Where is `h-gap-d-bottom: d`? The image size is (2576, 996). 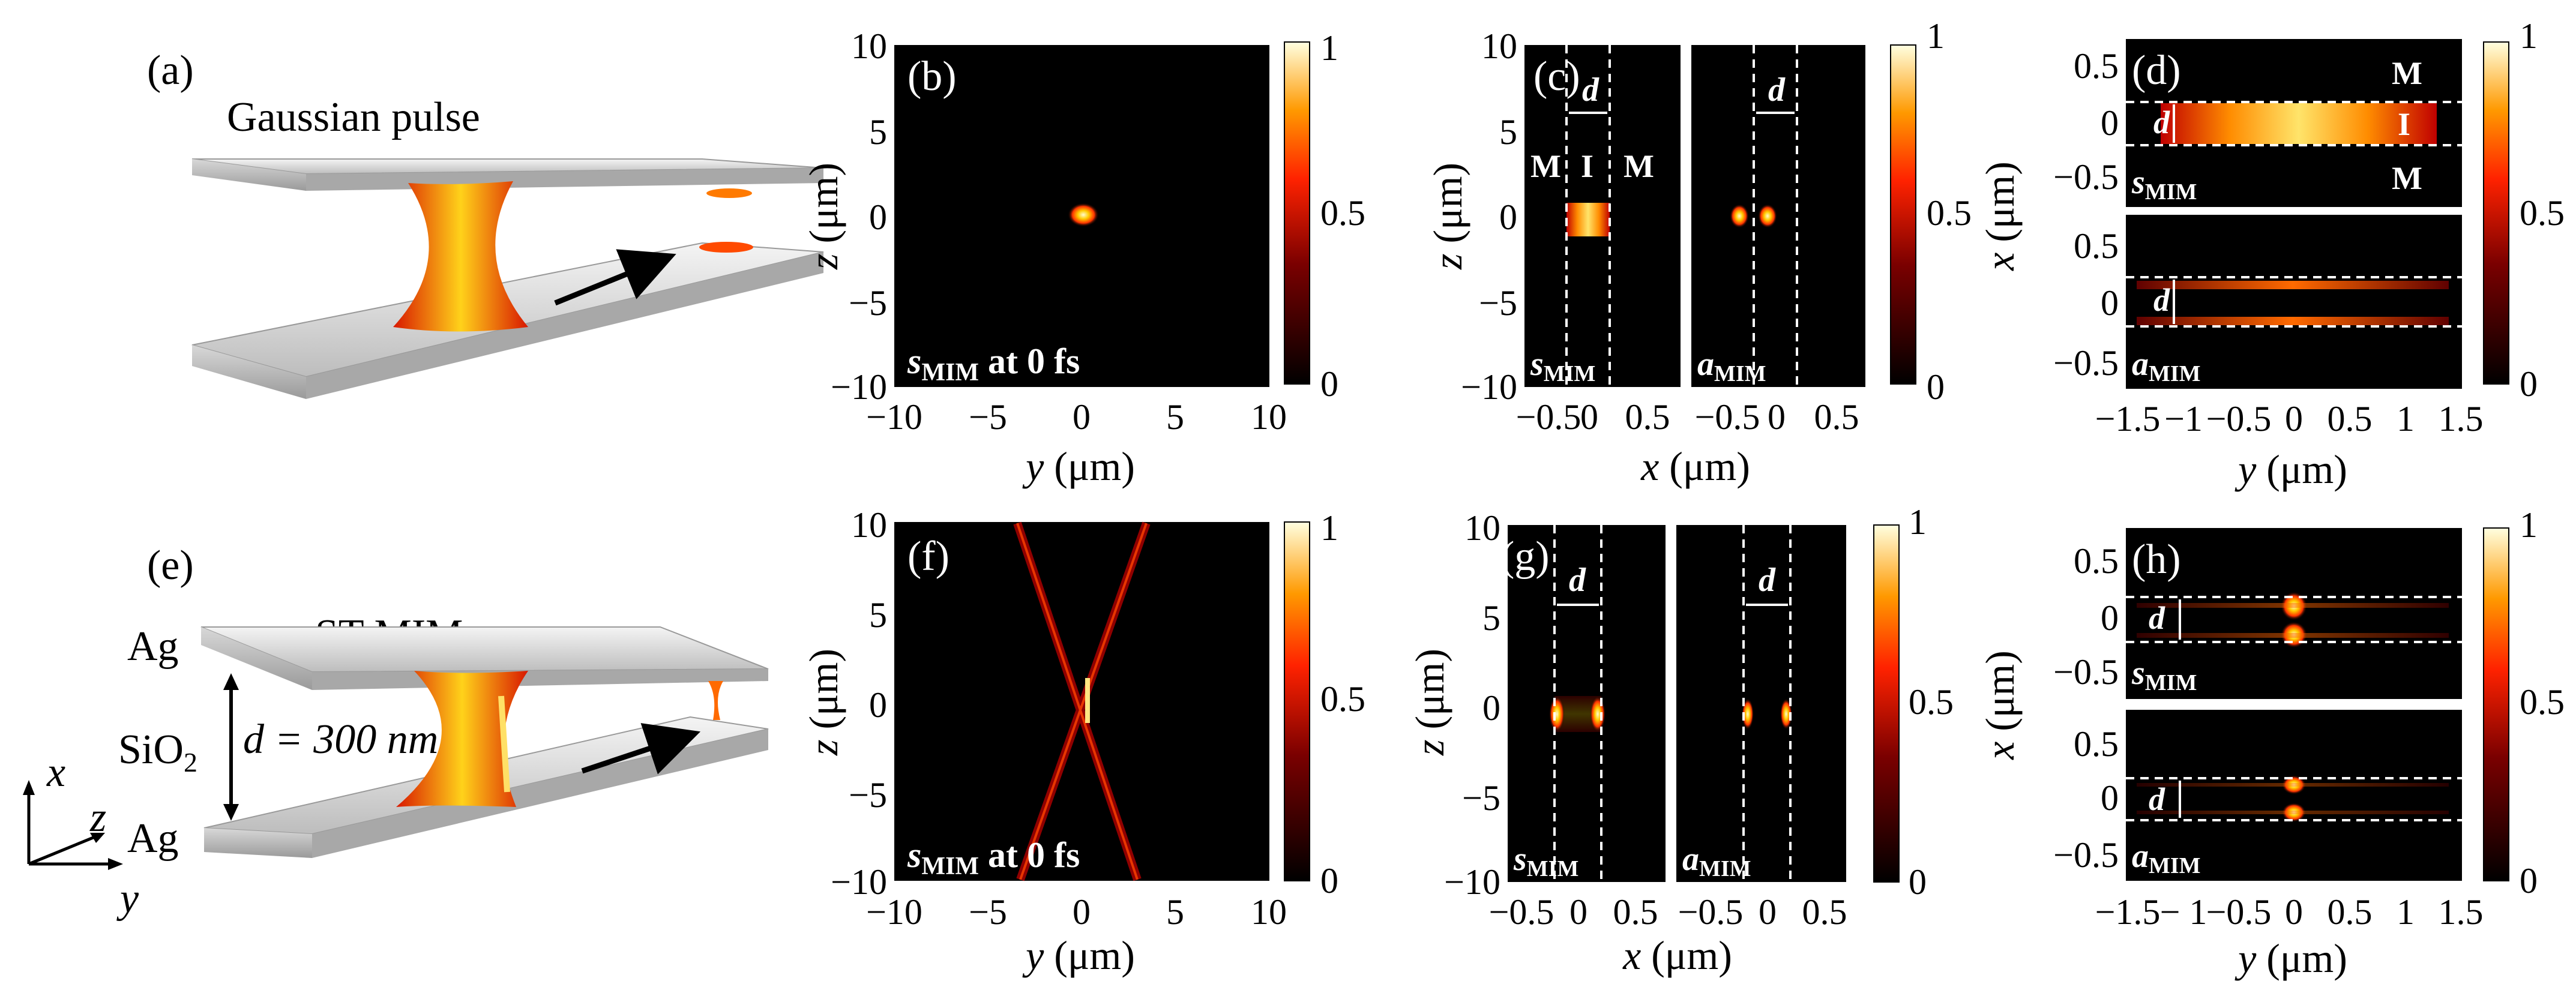
h-gap-d-bottom: d is located at coordinates (2157, 799).